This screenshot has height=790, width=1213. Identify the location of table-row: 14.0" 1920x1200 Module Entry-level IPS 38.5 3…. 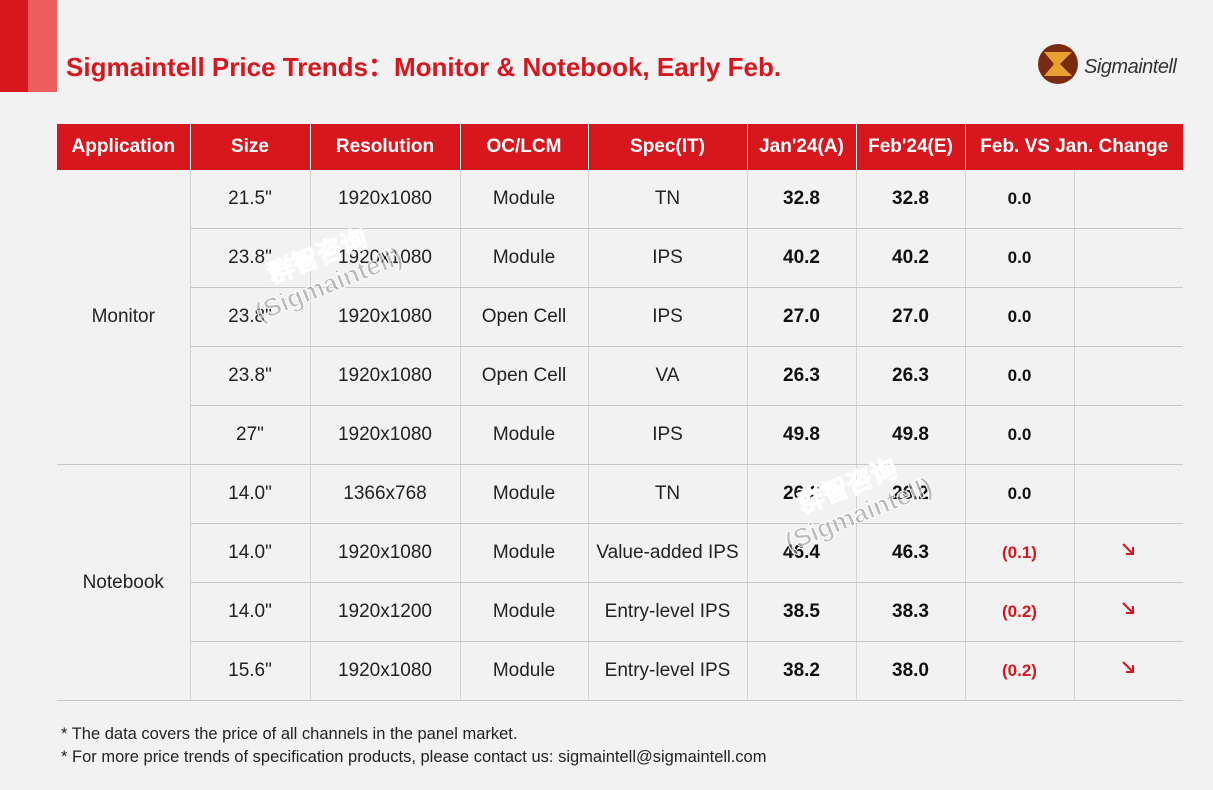
(620, 612).